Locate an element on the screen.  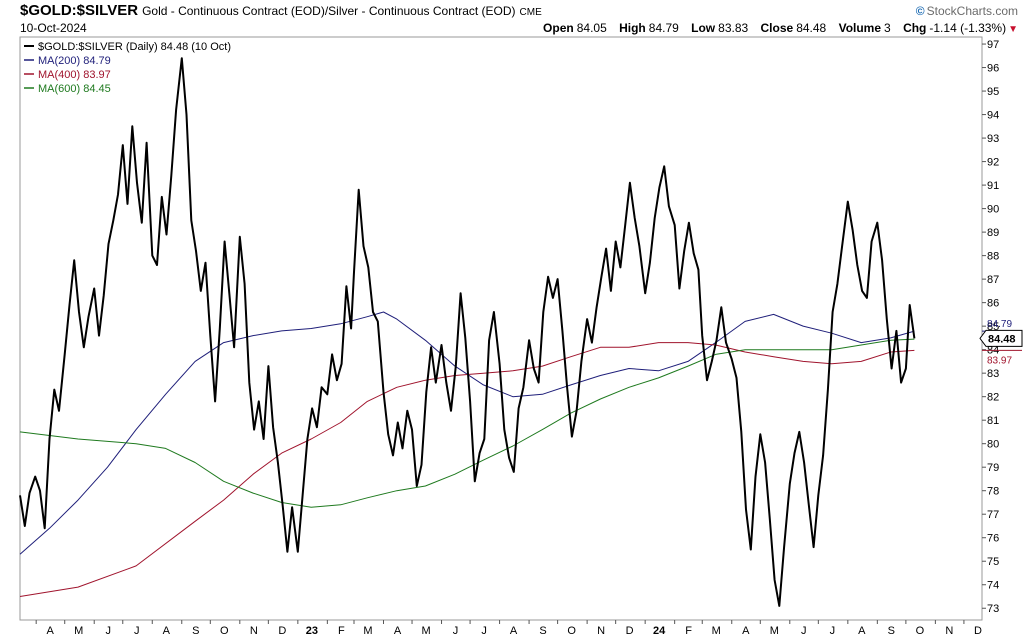
symbol-title: $GOLD:$SILVER is located at coordinates (79, 10).